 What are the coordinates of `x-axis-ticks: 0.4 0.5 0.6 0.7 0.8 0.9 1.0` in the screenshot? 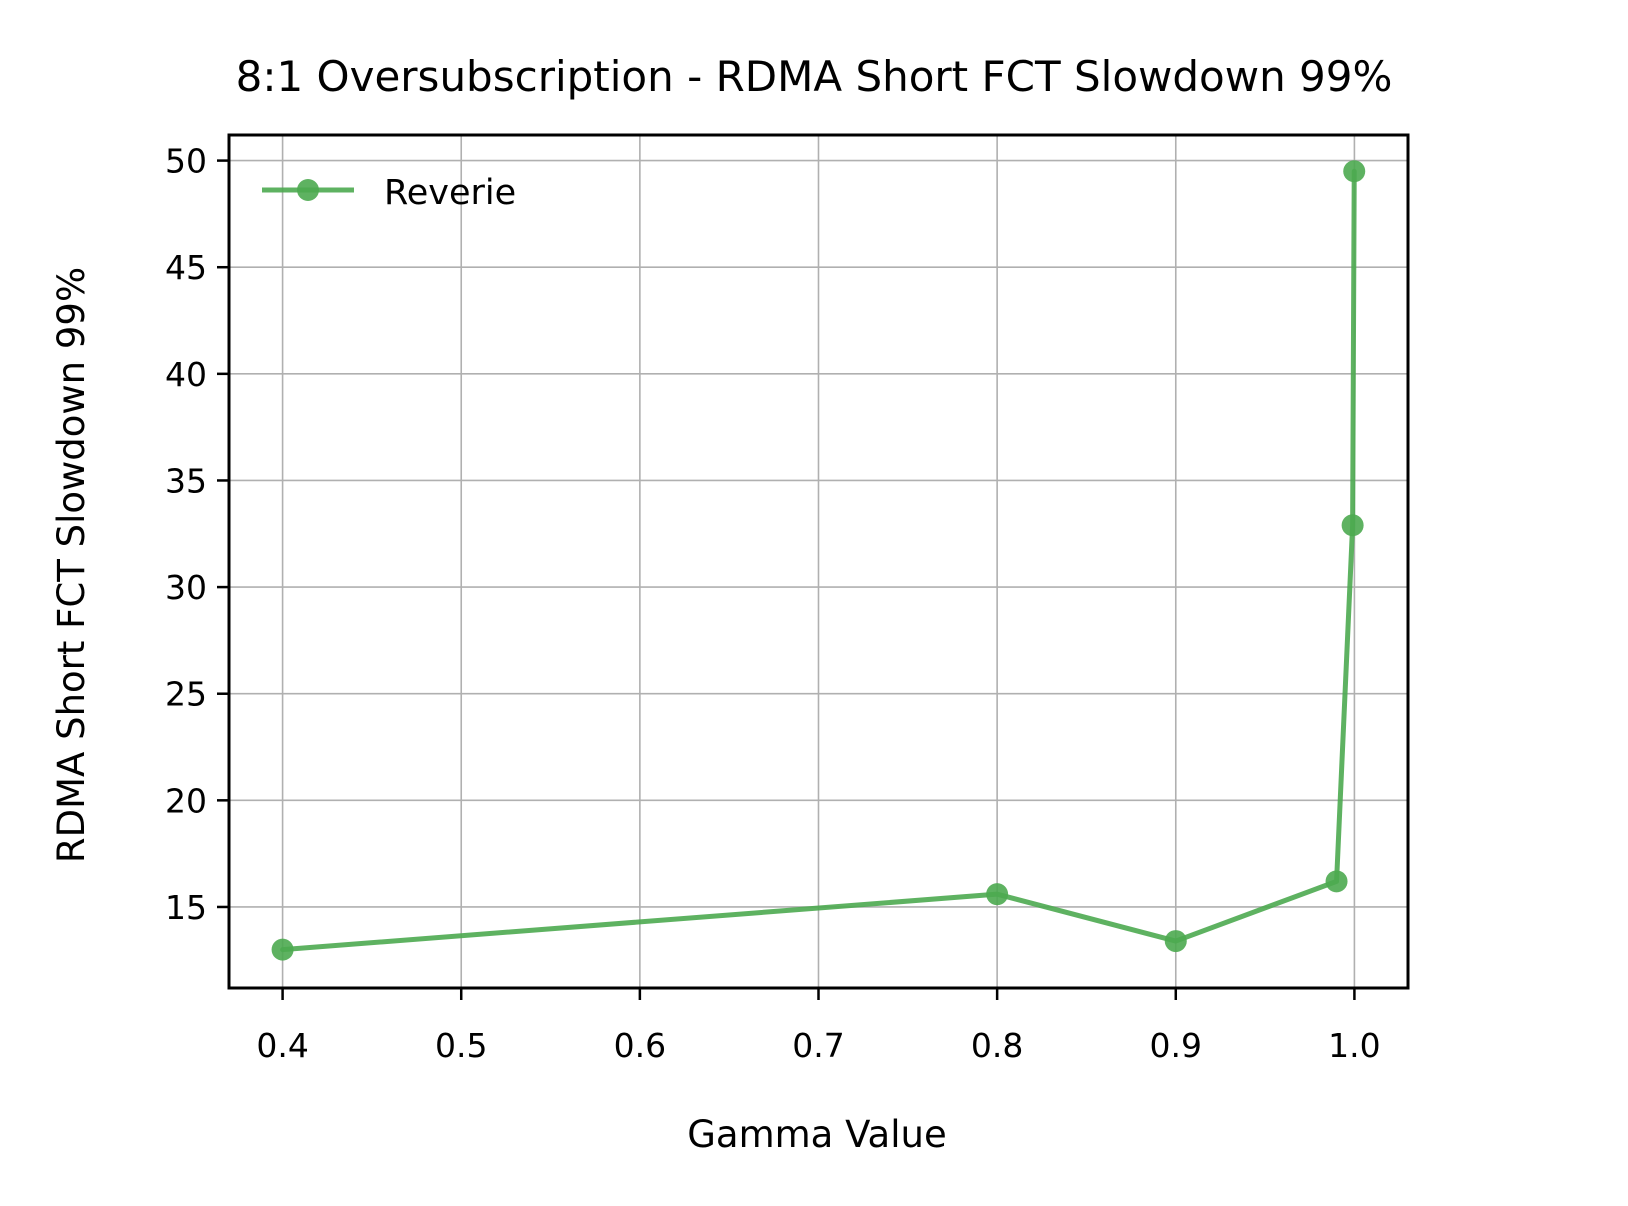 It's located at (818, 1026).